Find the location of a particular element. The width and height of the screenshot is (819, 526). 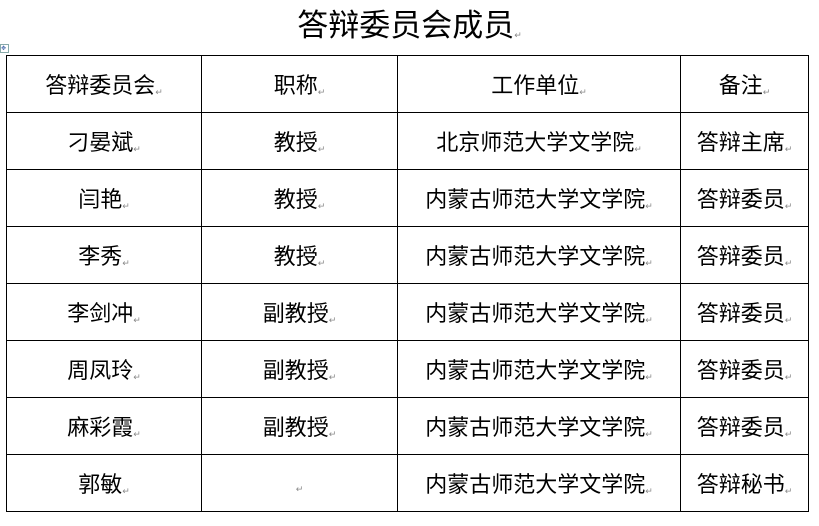

table-cell: 答辩委员会↵ is located at coordinates (104, 84).